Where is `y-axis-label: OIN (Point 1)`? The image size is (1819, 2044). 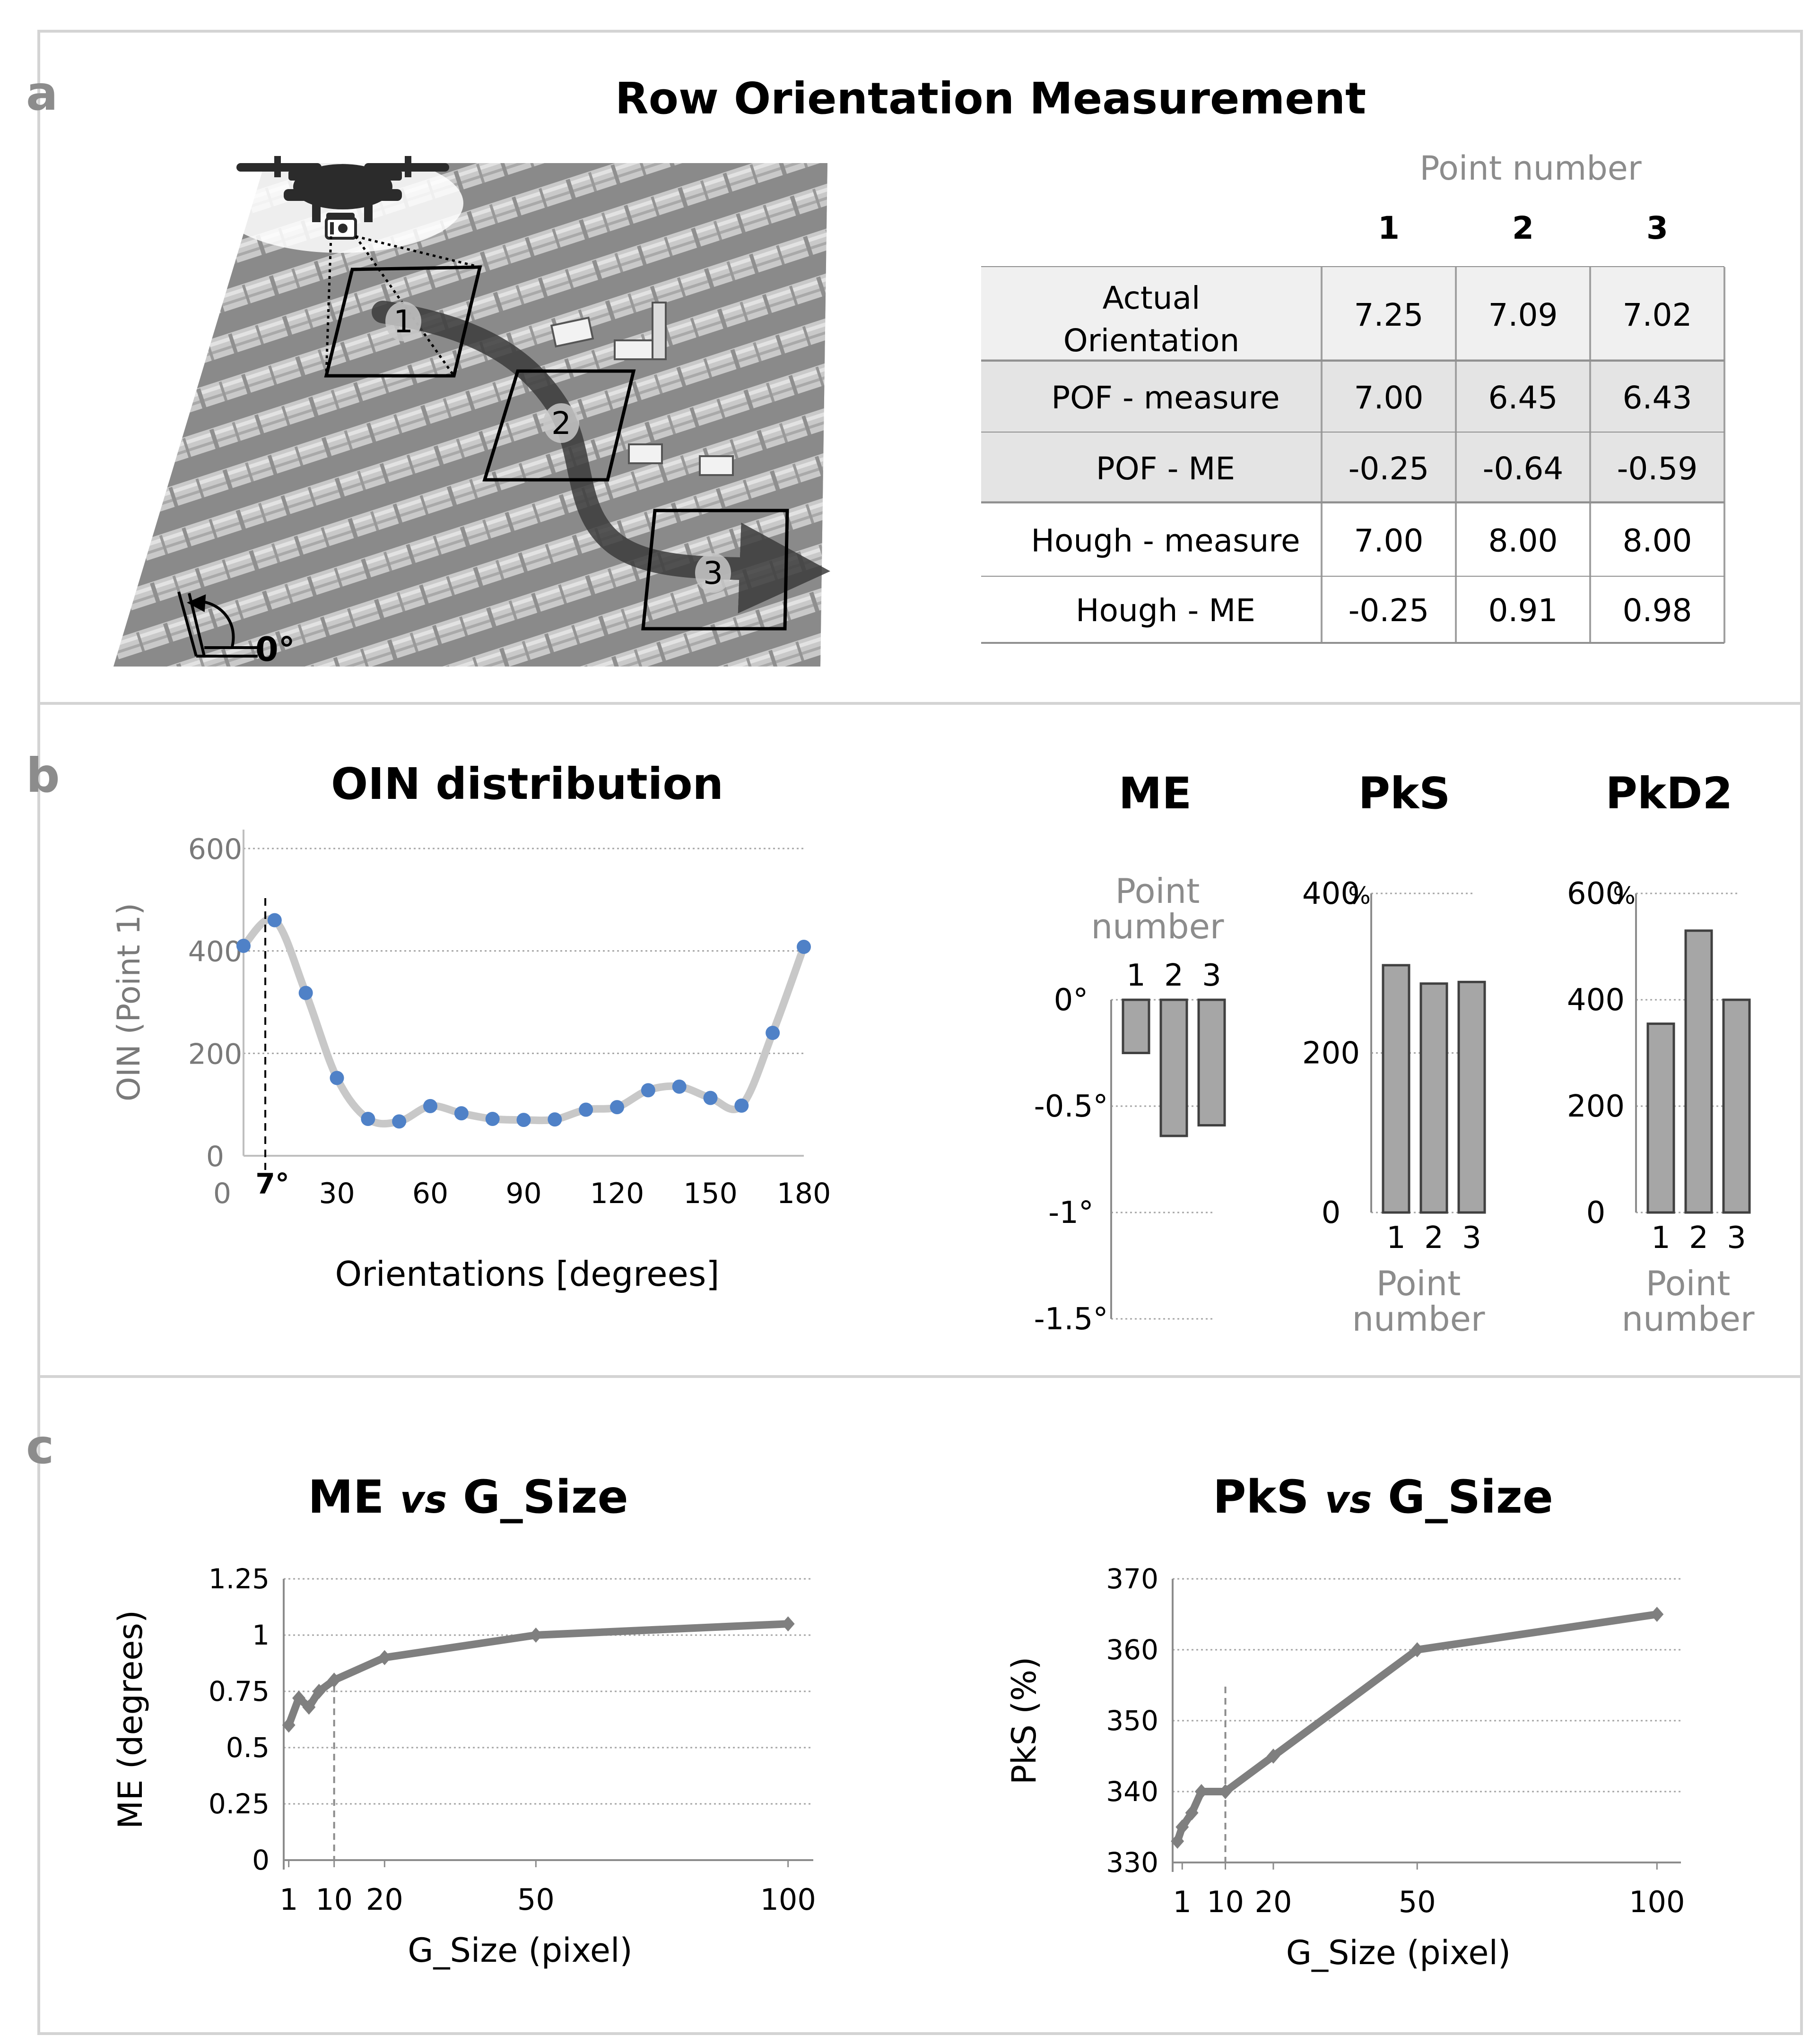 y-axis-label: OIN (Point 1) is located at coordinates (129, 1002).